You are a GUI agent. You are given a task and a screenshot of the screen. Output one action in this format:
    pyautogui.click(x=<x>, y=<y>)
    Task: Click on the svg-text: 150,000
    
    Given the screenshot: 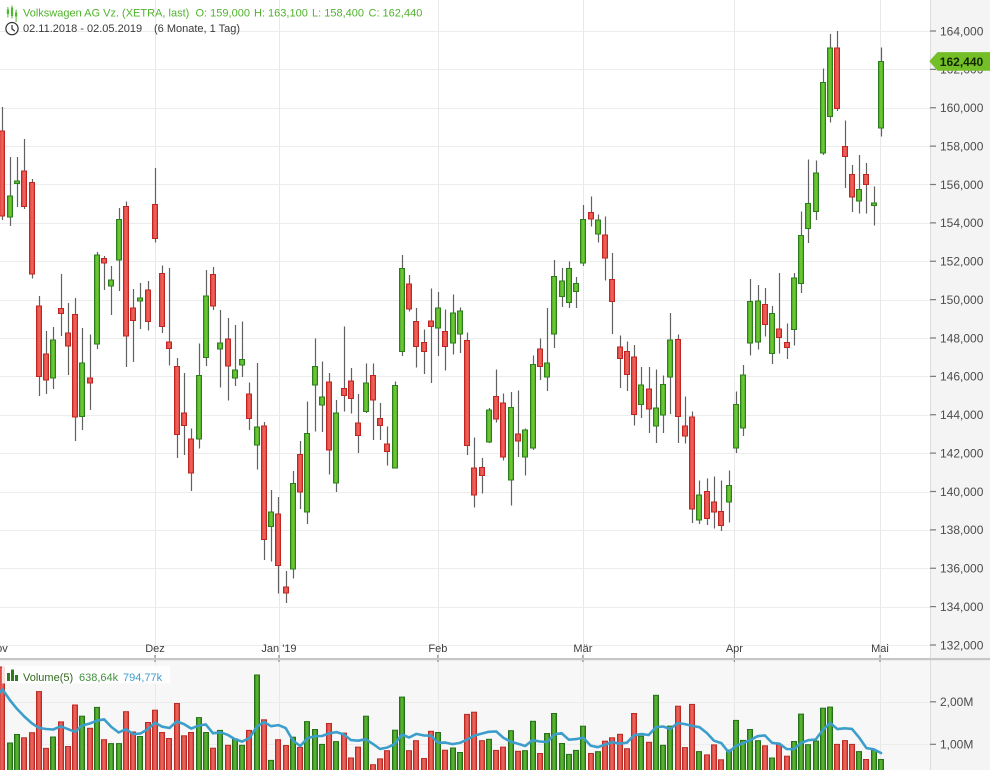 What is the action you would take?
    pyautogui.click(x=962, y=300)
    